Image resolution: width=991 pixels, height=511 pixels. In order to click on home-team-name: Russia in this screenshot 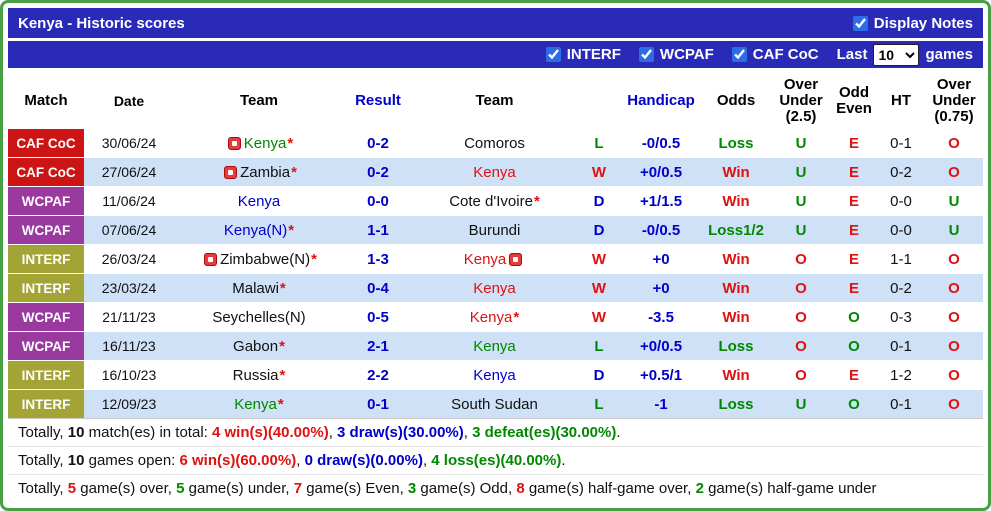, I will do `click(255, 375)`.